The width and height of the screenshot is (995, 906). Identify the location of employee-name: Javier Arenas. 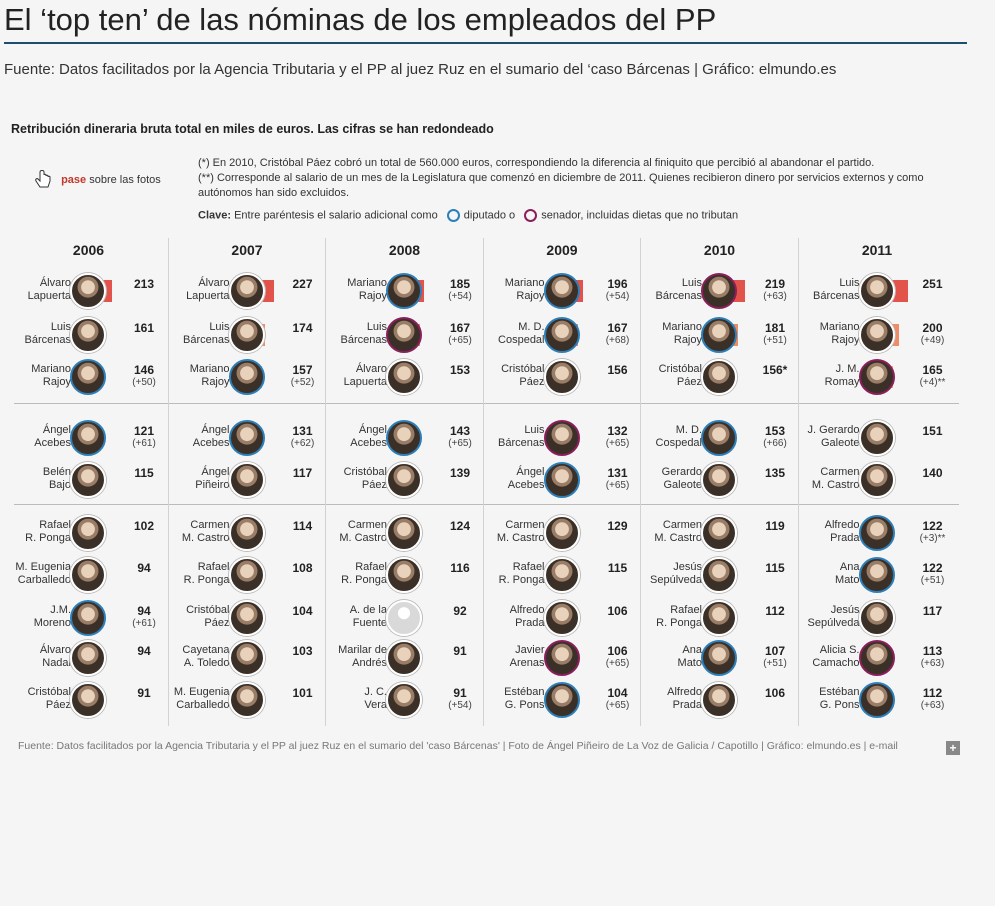
(527, 656).